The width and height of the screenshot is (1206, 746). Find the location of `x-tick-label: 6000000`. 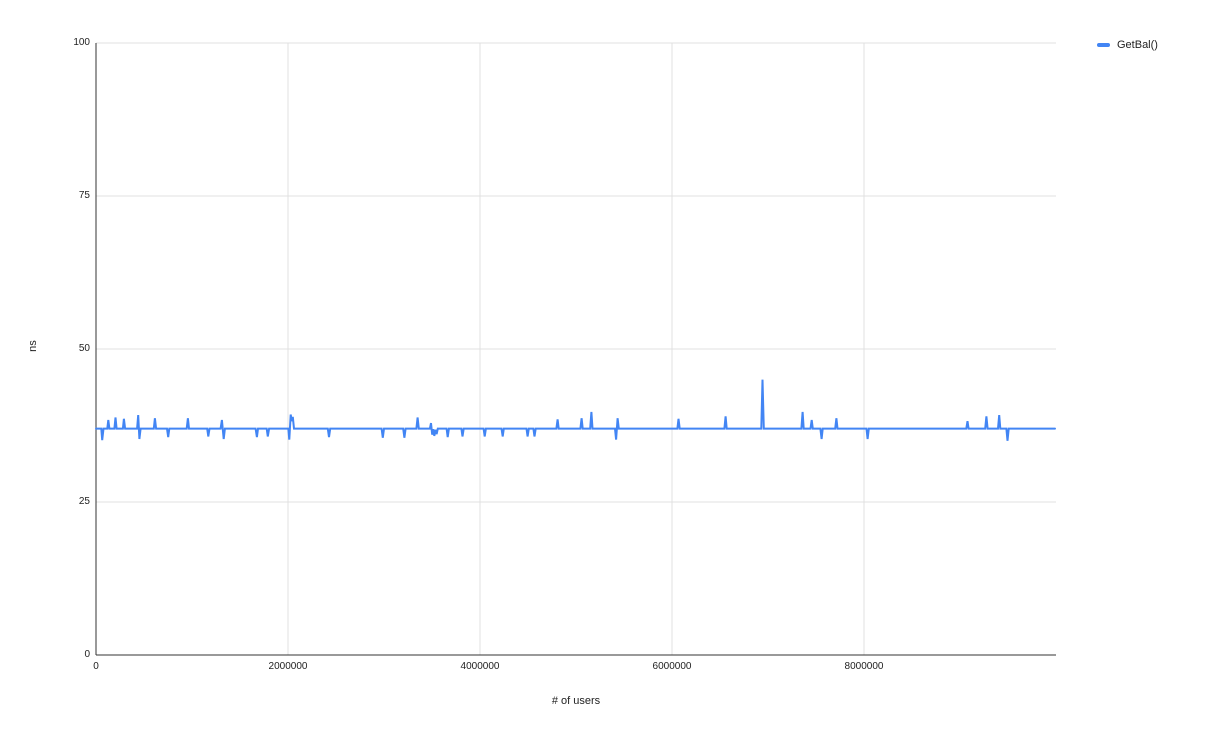

x-tick-label: 6000000 is located at coordinates (672, 666).